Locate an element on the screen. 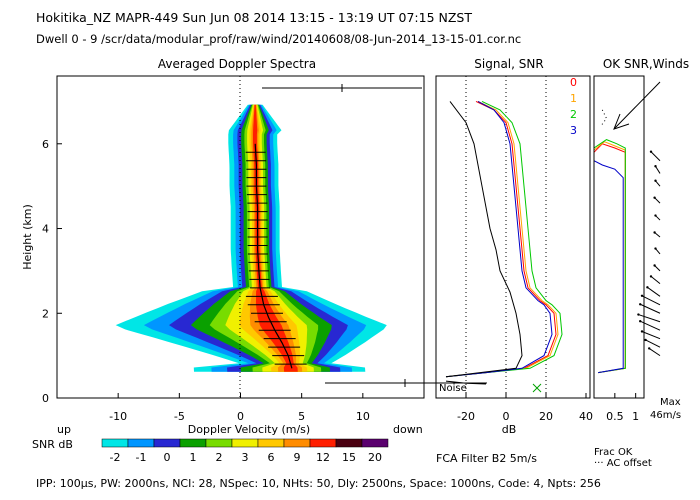  colorbar-tick-label: 0 is located at coordinates (167, 457).